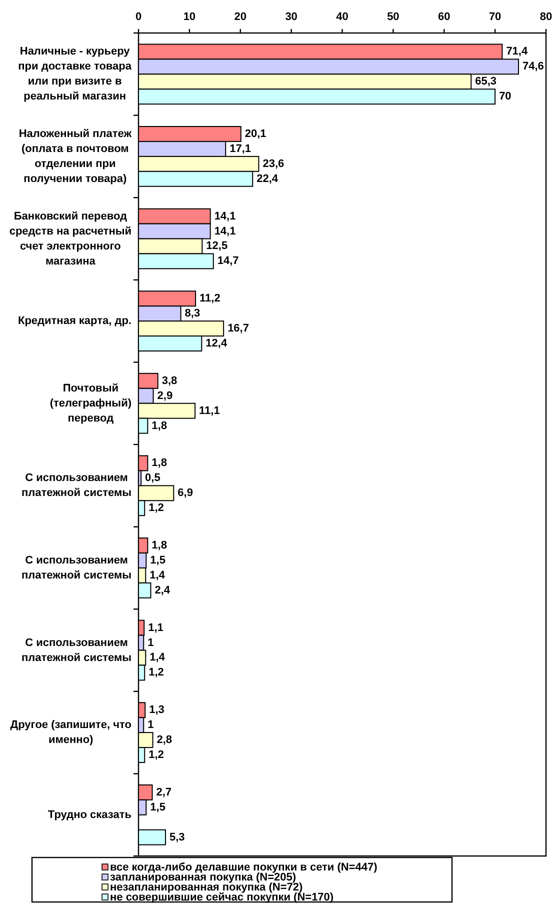 The width and height of the screenshot is (555, 908). What do you see at coordinates (267, 178) in the screenshot?
I see `data-label: 22,4` at bounding box center [267, 178].